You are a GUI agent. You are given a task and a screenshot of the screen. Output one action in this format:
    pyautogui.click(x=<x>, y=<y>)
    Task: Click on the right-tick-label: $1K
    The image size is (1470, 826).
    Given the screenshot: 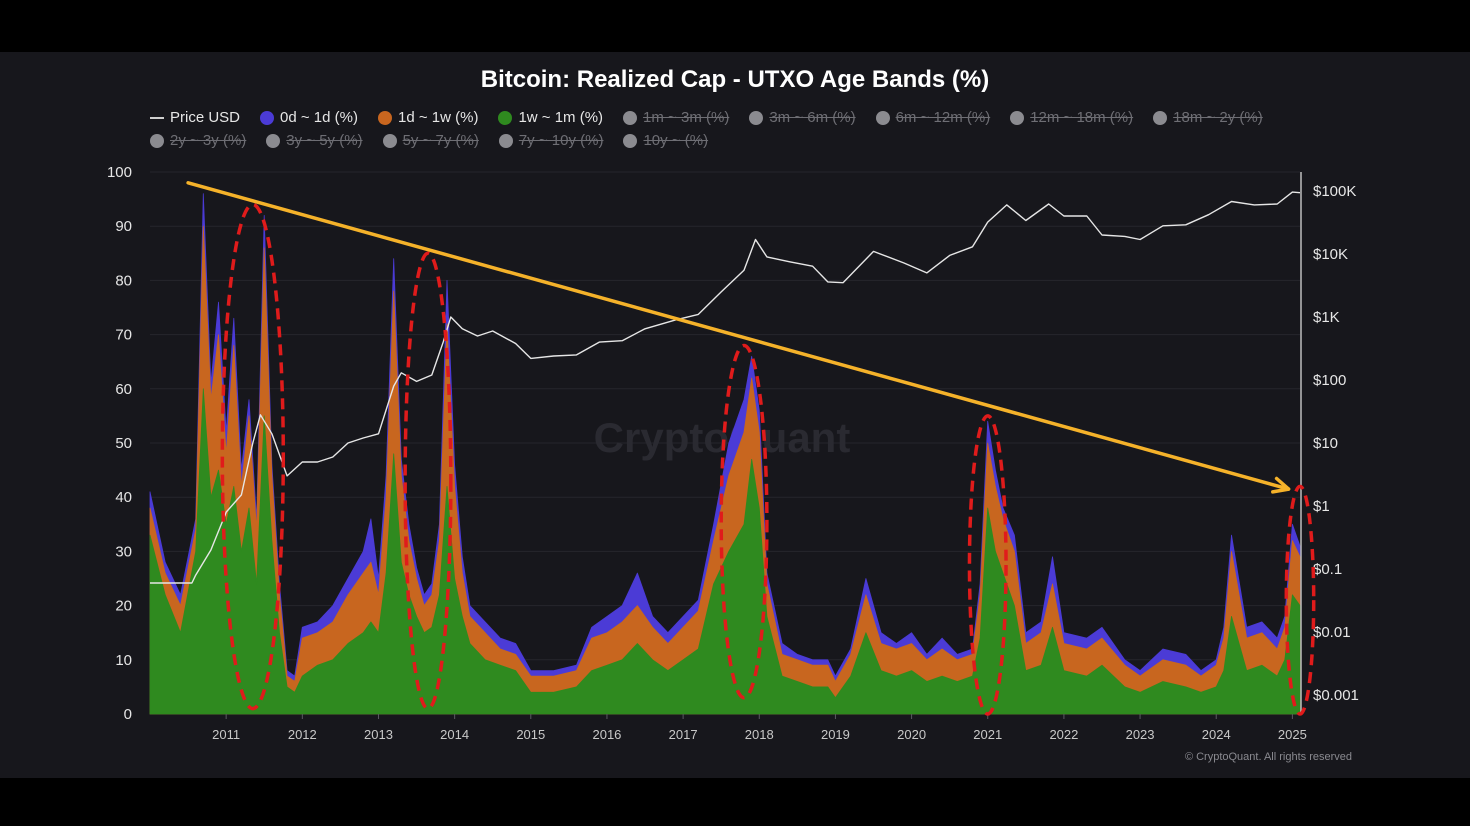 What is the action you would take?
    pyautogui.click(x=1326, y=317)
    